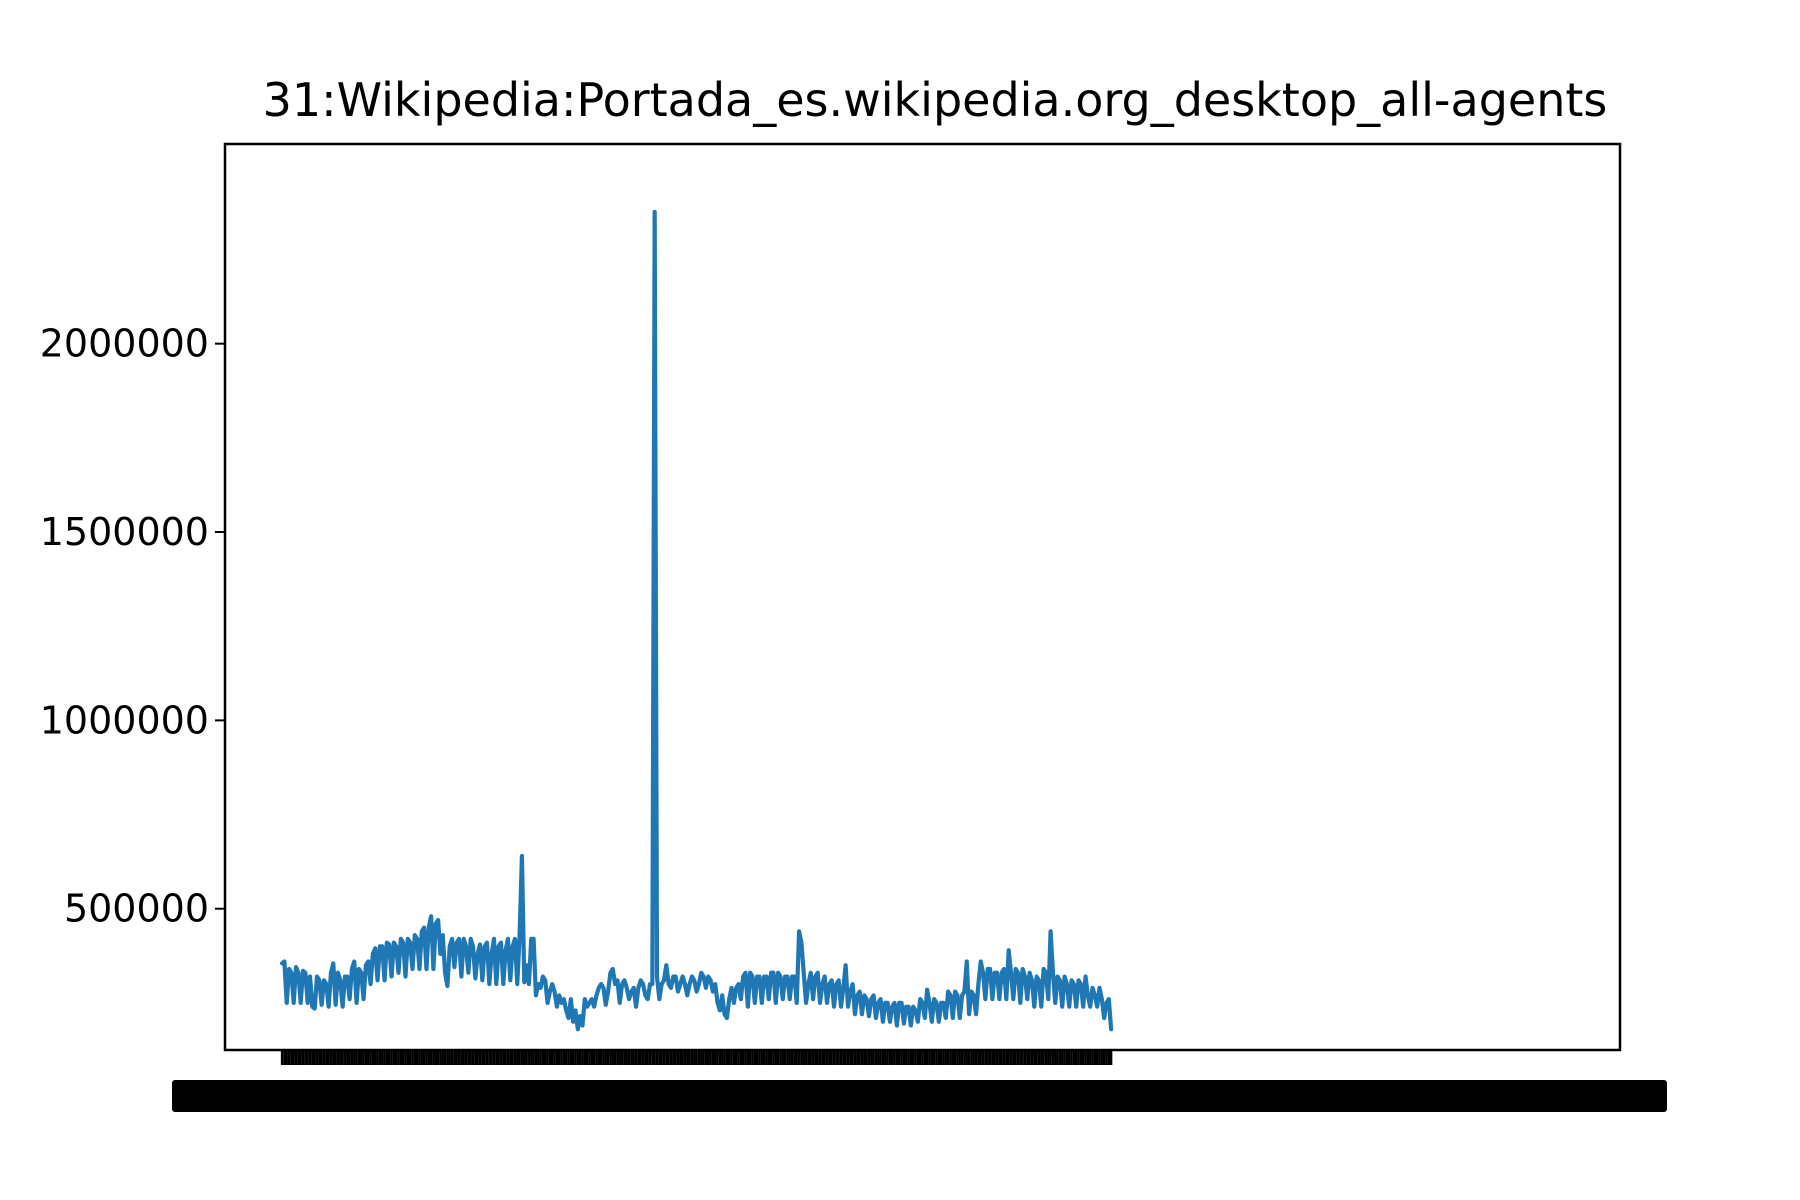 Image resolution: width=1800 pixels, height=1200 pixels. Describe the element at coordinates (919, 1096) in the screenshot. I see `x-tick-labels-overlap` at that location.